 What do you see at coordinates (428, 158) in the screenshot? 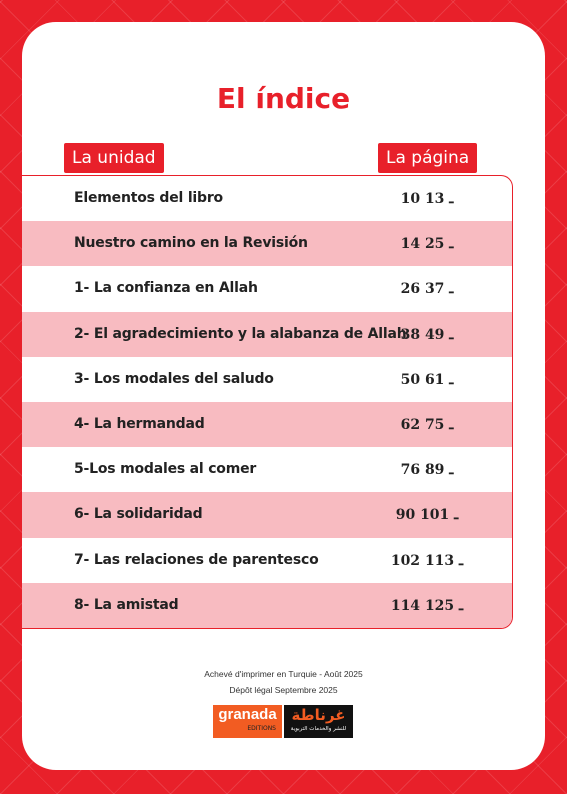
I see `column-header: La página` at bounding box center [428, 158].